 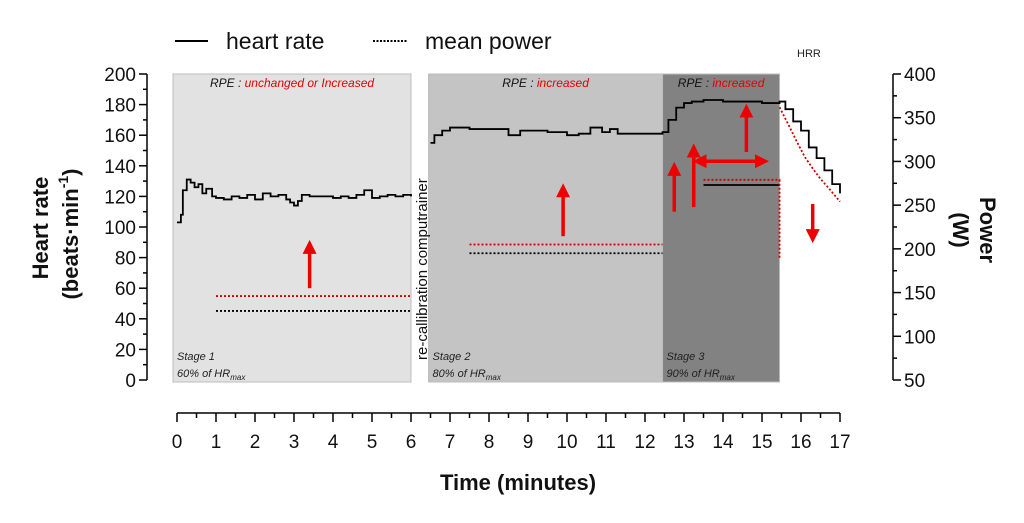 I want to click on y-axis-left-tick-label: 200, so click(x=120, y=75).